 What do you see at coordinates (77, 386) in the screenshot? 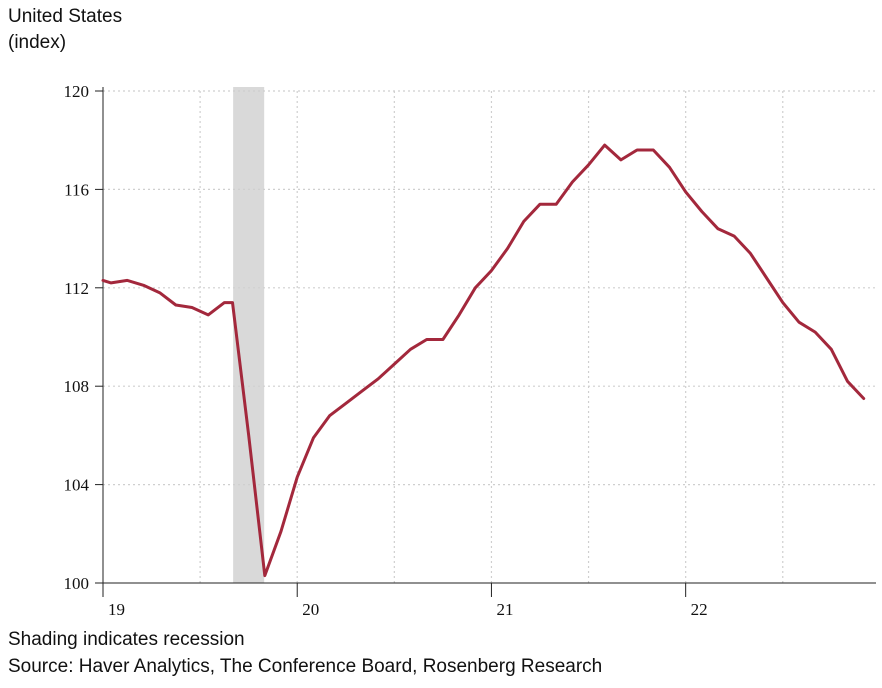
I see `y-tick-label: 108` at bounding box center [77, 386].